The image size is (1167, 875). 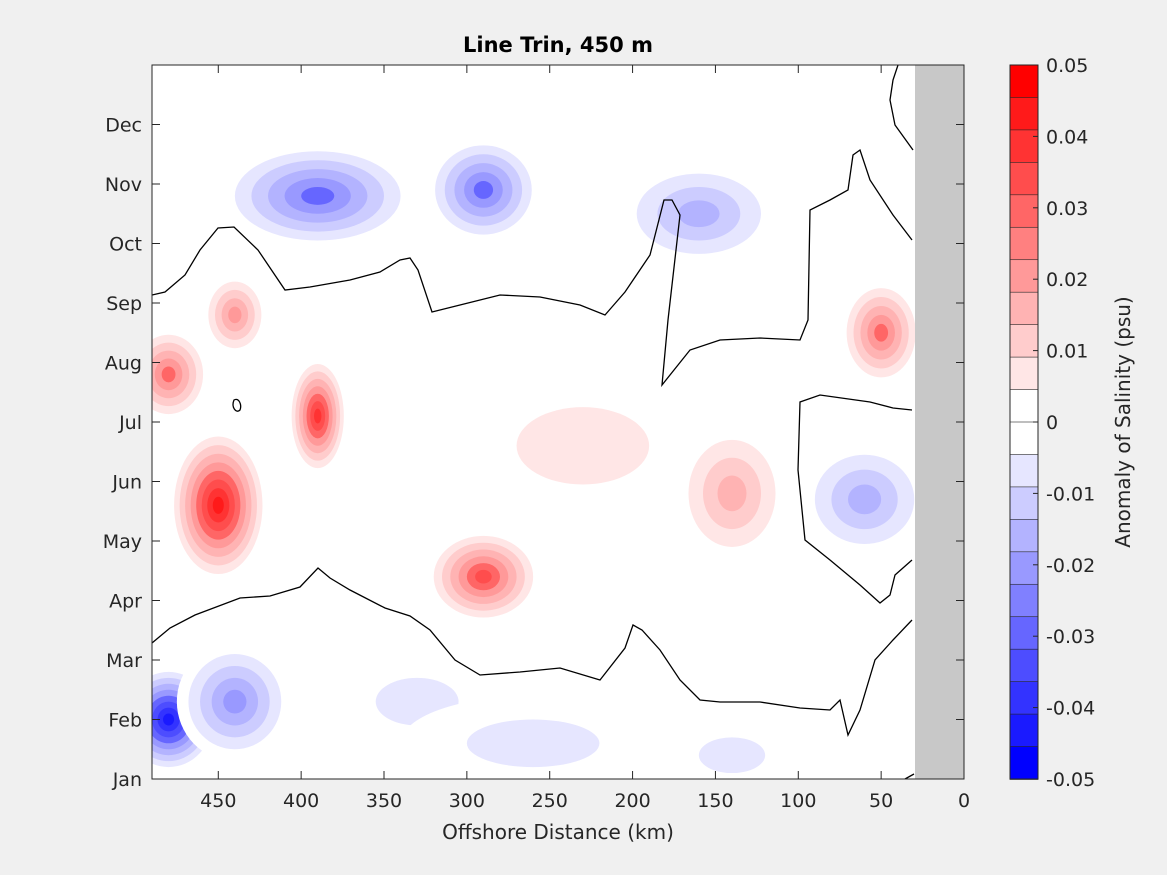 I want to click on x-tick-label: 350, so click(x=384, y=801).